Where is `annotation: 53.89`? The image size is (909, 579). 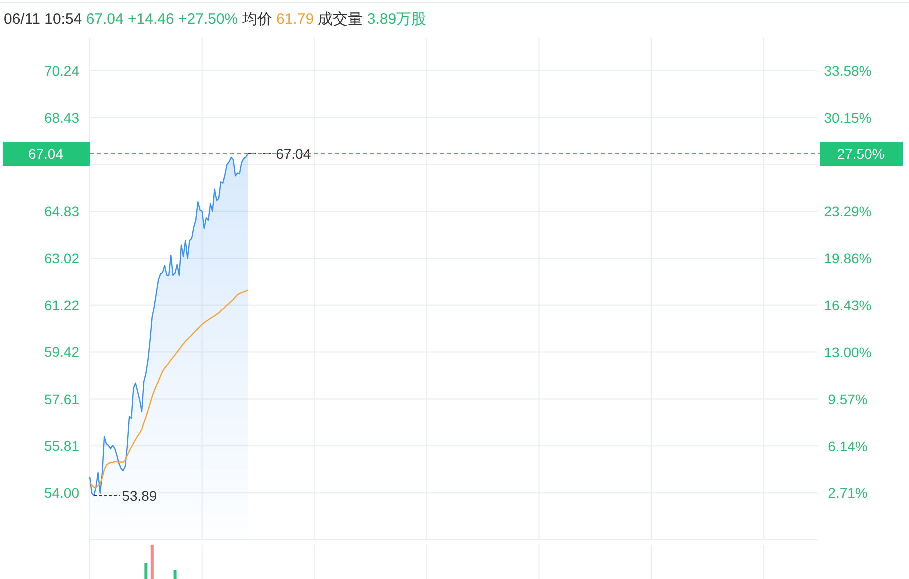 annotation: 53.89 is located at coordinates (140, 496).